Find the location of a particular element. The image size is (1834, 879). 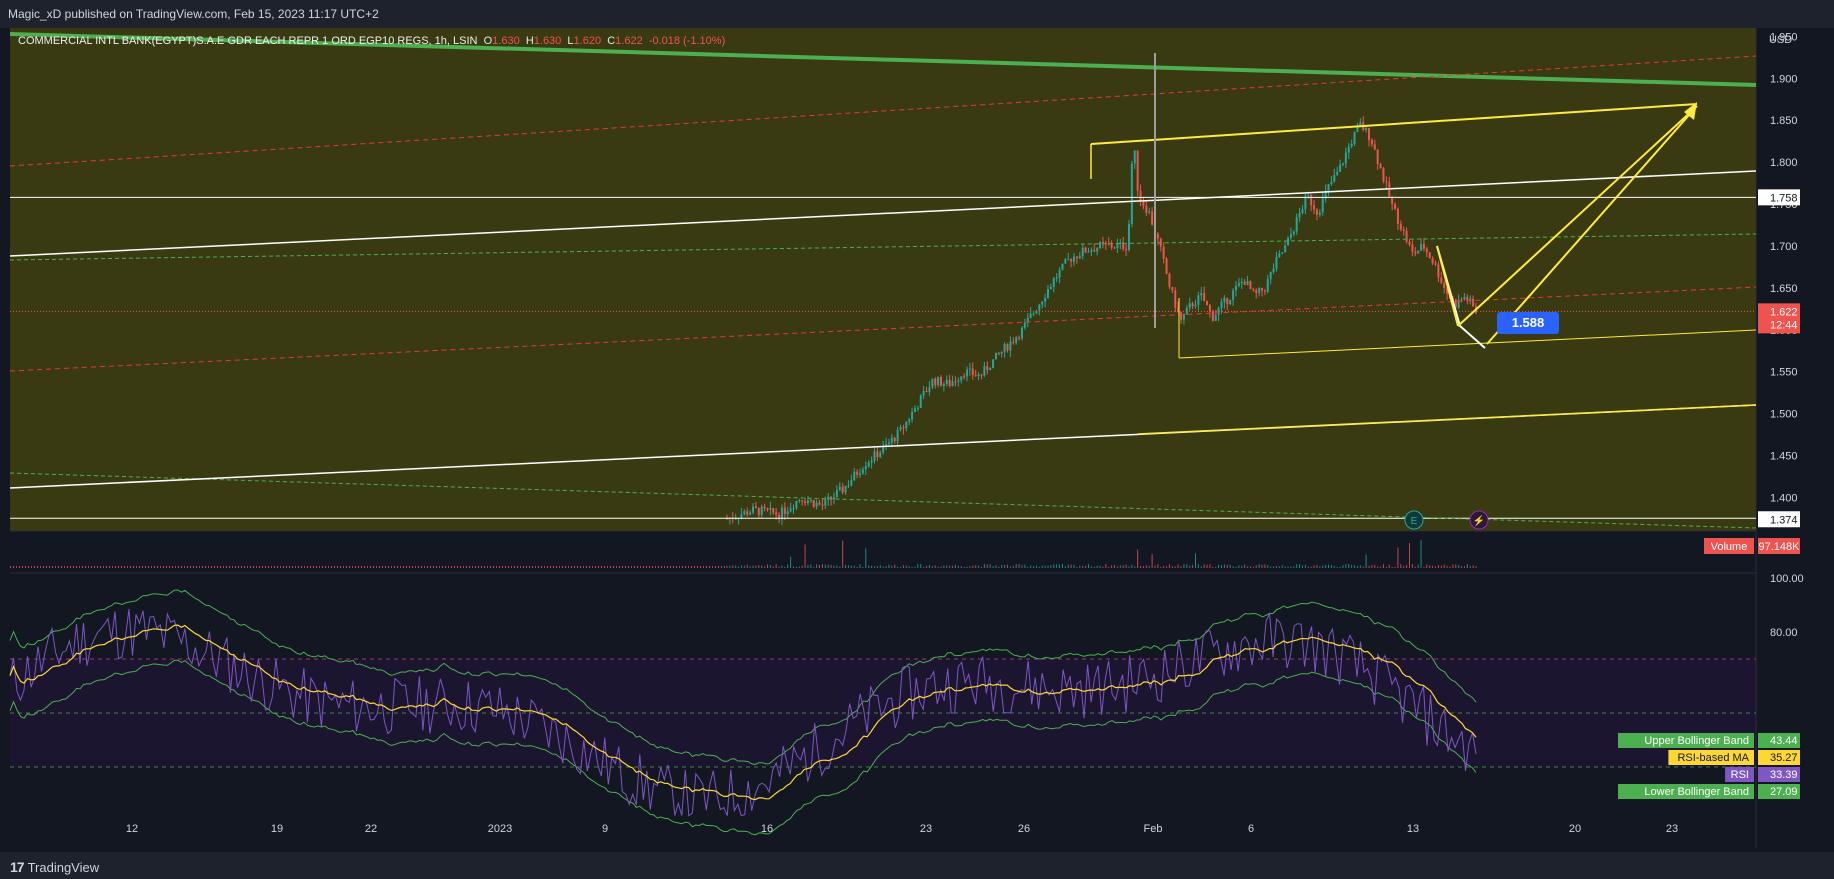

yellow-support-line is located at coordinates (1467, 344).